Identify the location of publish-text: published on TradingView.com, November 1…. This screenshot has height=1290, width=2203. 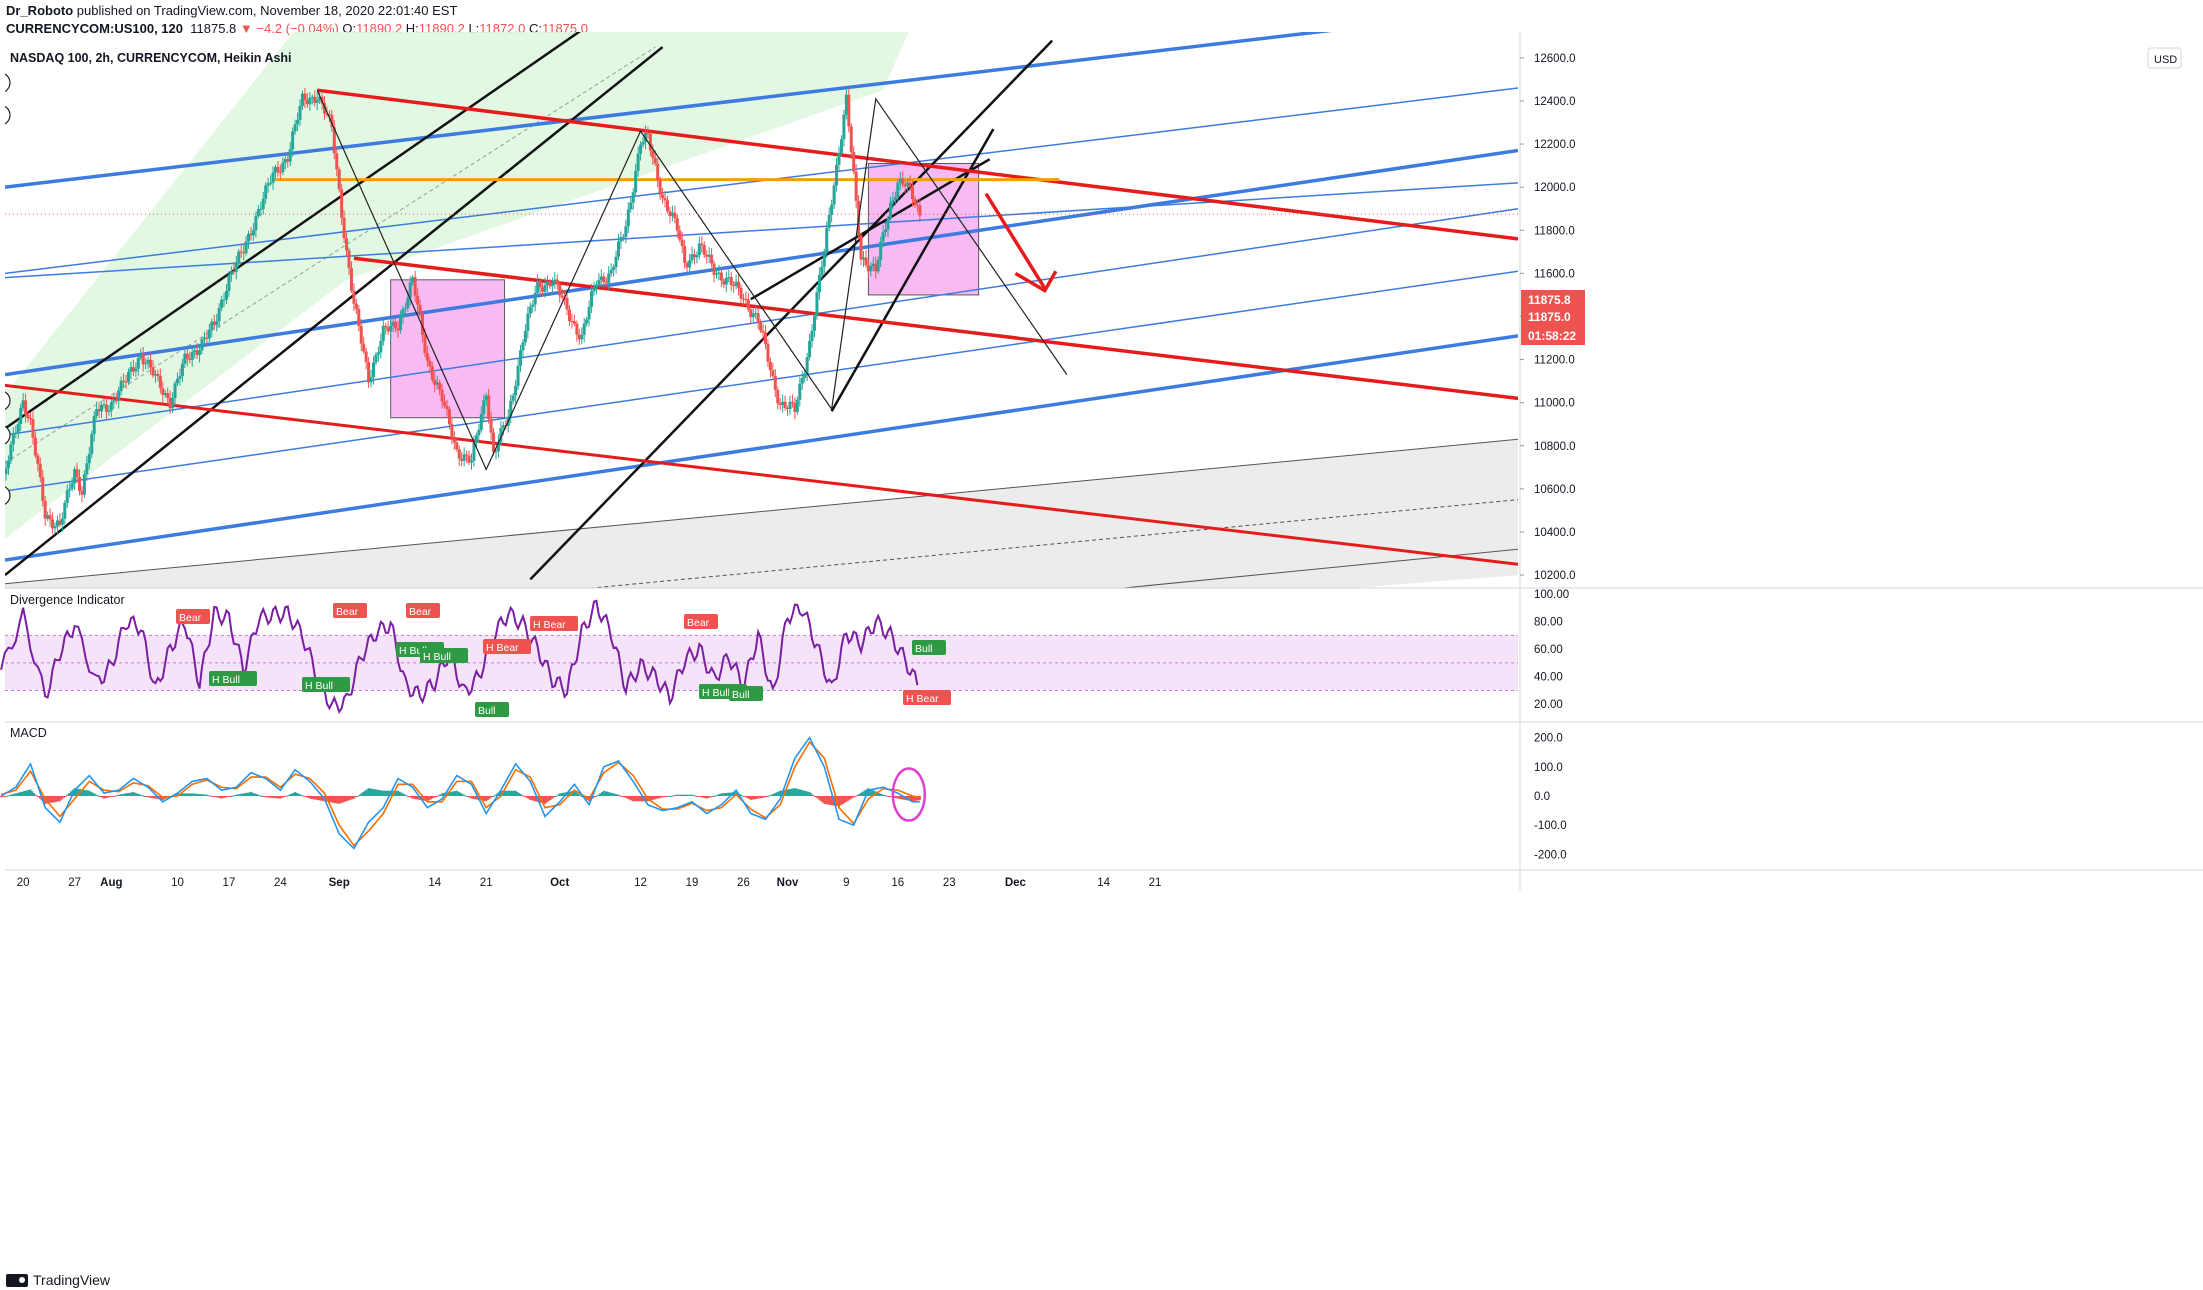
(267, 10).